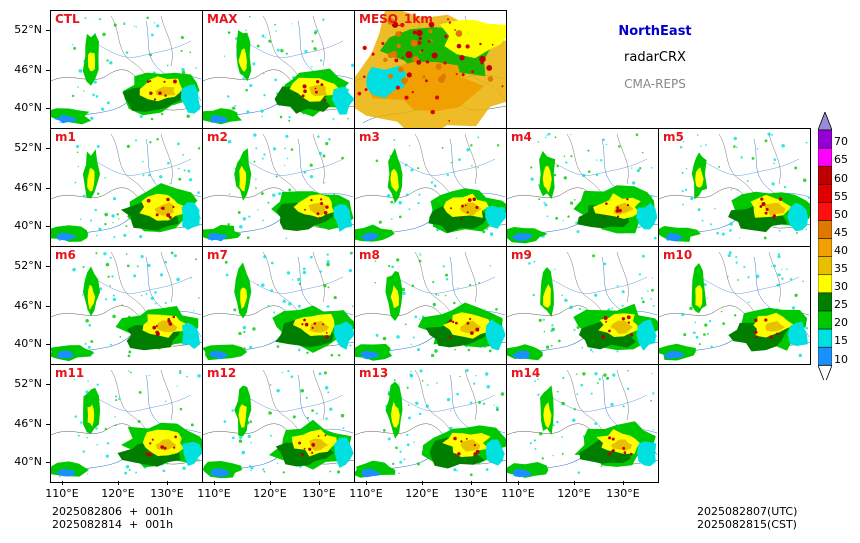 The width and height of the screenshot is (860, 543). Describe the element at coordinates (841, 142) in the screenshot. I see `colorbar-tick-label: 70` at that location.